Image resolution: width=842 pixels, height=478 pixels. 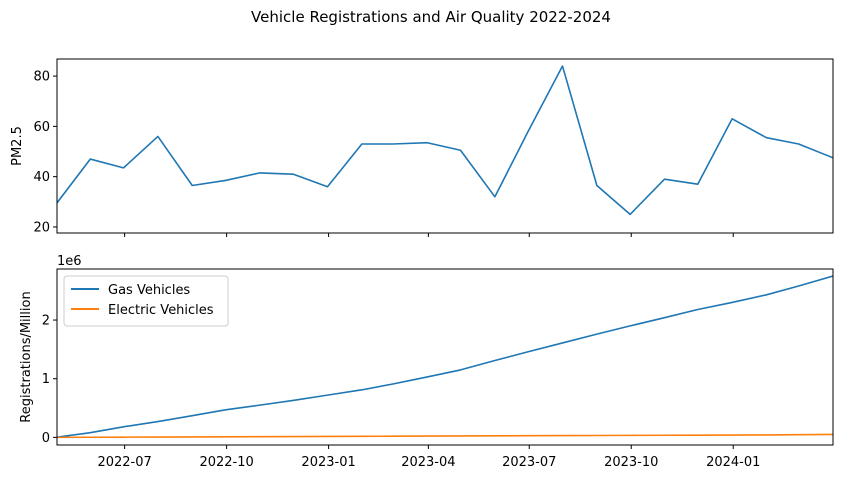 What do you see at coordinates (149, 290) in the screenshot?
I see `legend-label-gas: Gas Vehicles` at bounding box center [149, 290].